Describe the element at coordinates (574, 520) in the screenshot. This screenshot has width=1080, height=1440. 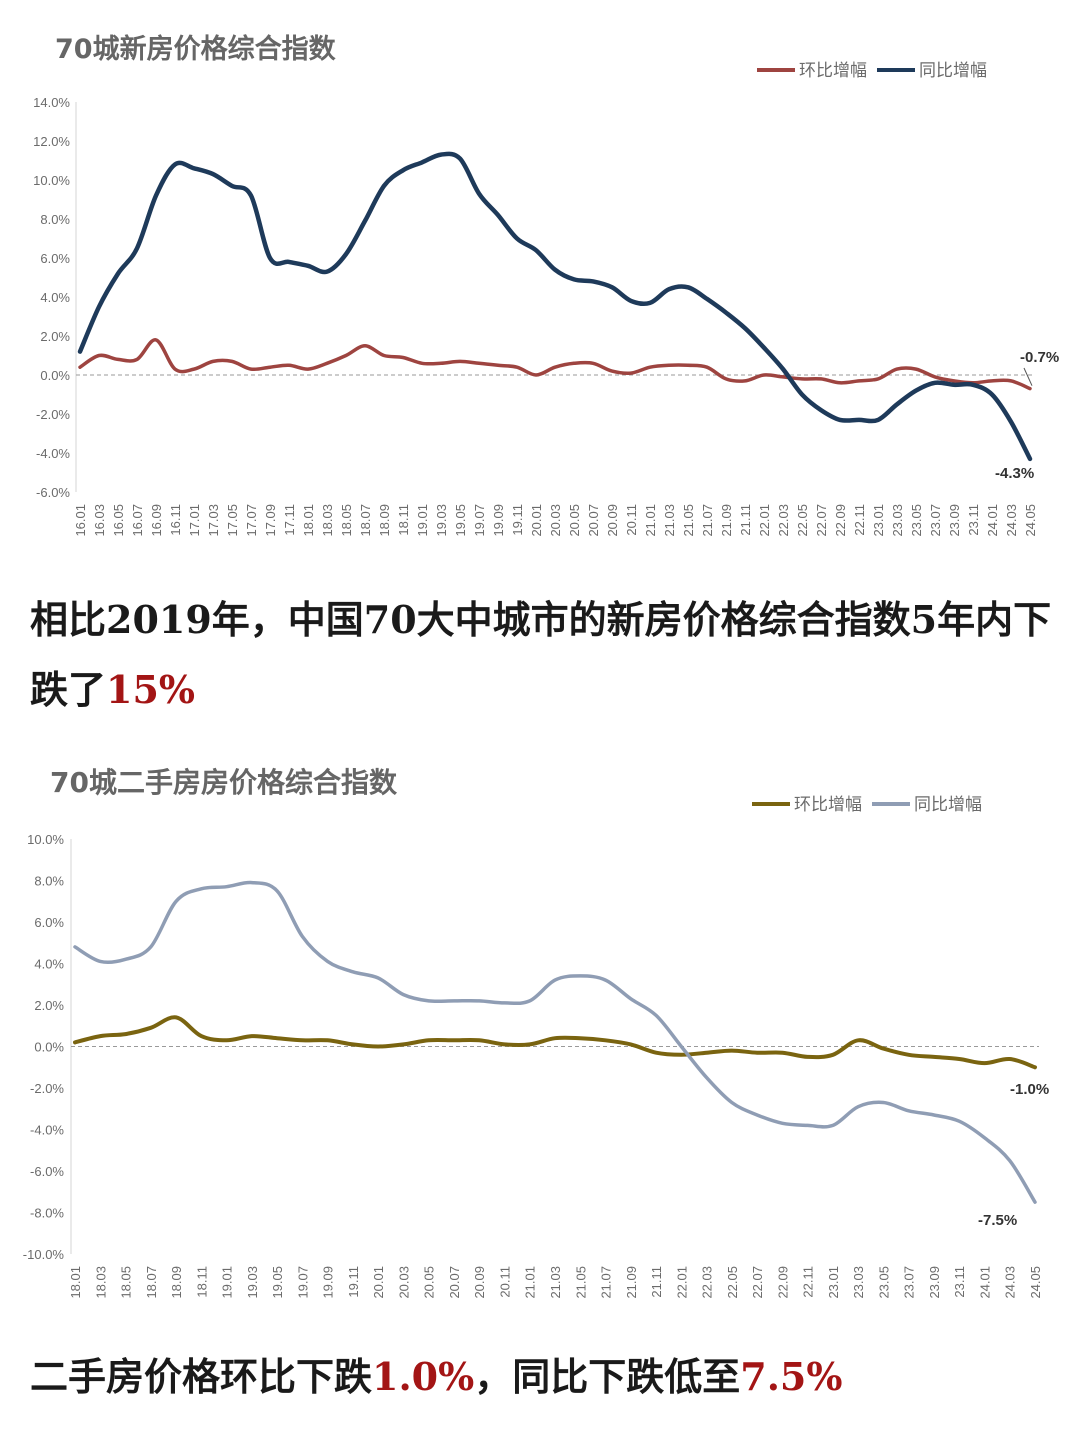
I see `x-tick-label: 20.05` at that location.